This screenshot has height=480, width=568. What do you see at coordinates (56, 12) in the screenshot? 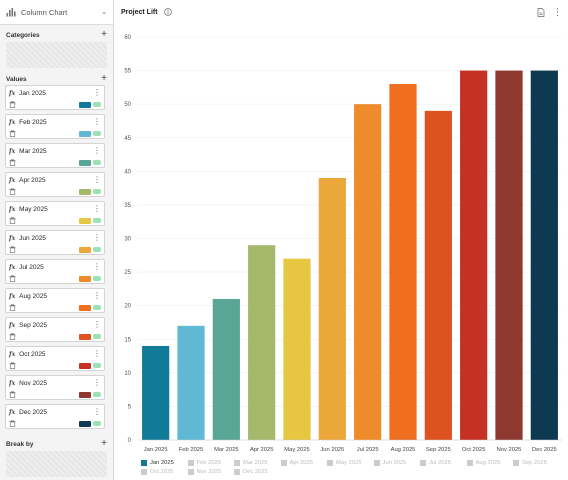
I see `chart-type-selector: Column Chart ⌄` at bounding box center [56, 12].